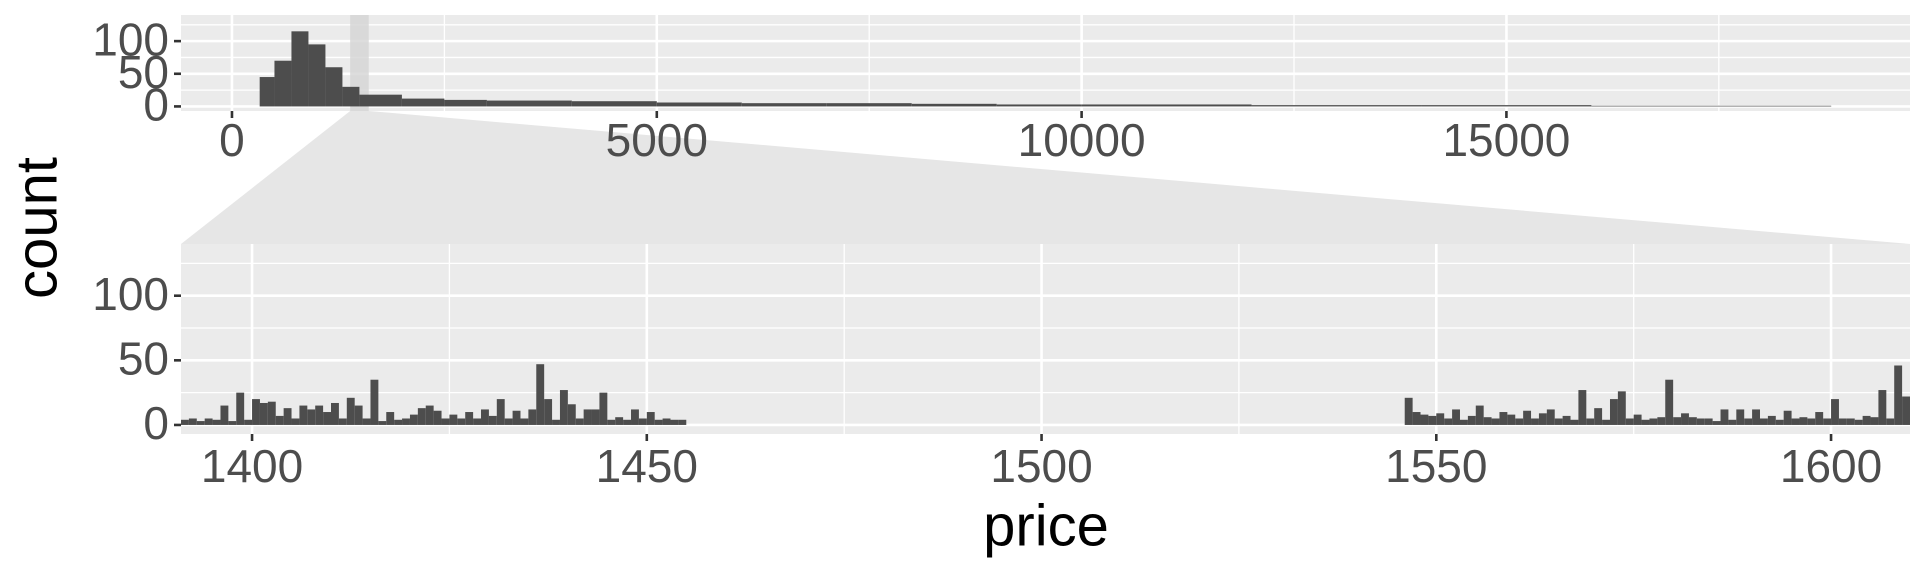  What do you see at coordinates (1831, 466) in the screenshot?
I see `x-tick-label: 1600` at bounding box center [1831, 466].